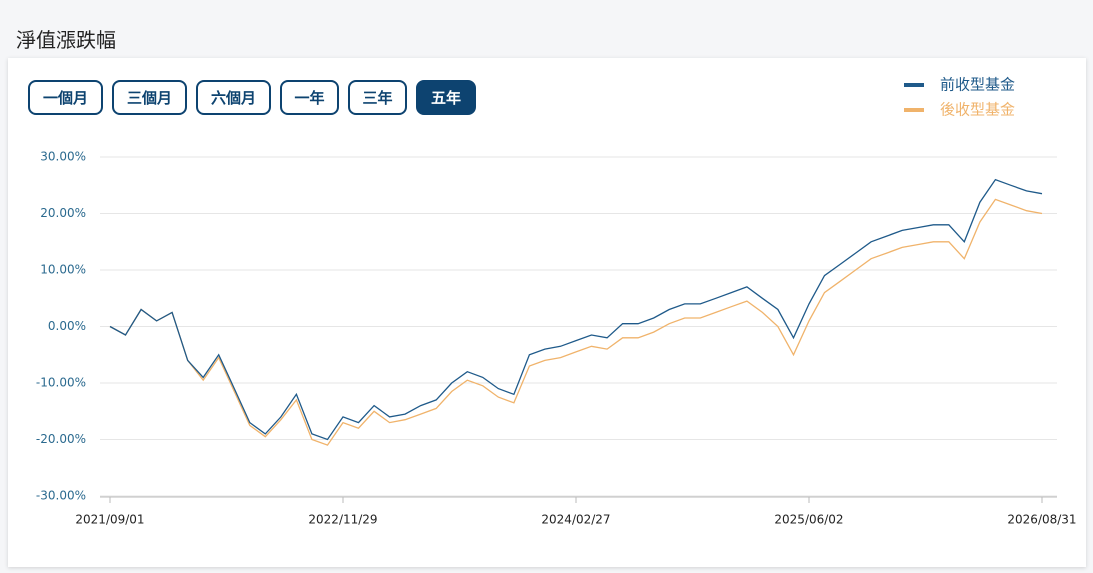 The image size is (1093, 573). Describe the element at coordinates (61, 383) in the screenshot. I see `y-tick-label: -10.00%` at that location.